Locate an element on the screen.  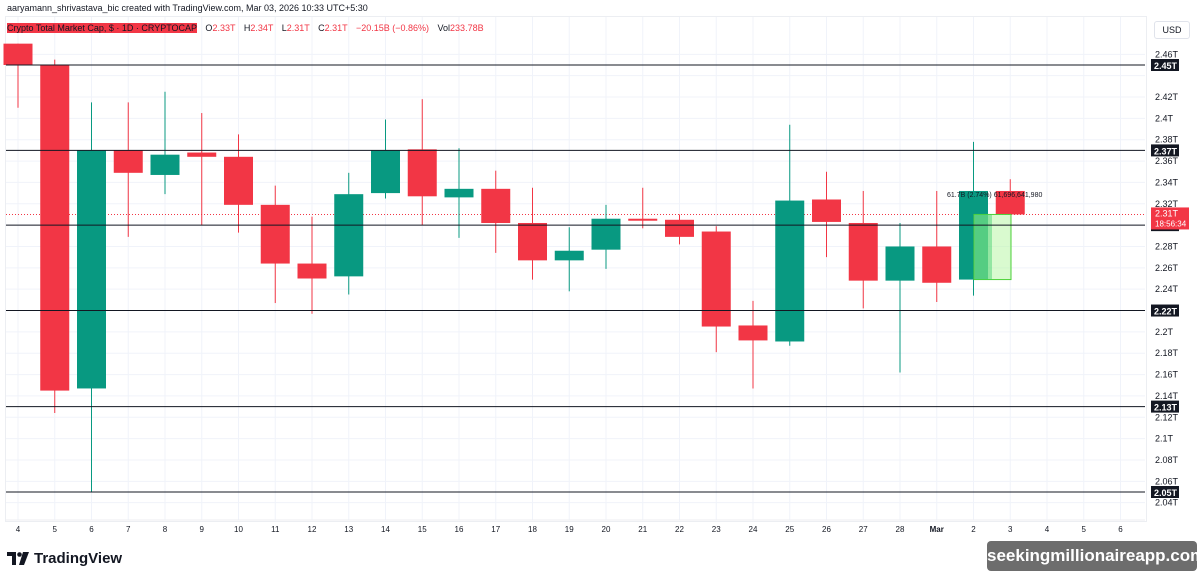
high-value: 2.34T is located at coordinates (262, 28).